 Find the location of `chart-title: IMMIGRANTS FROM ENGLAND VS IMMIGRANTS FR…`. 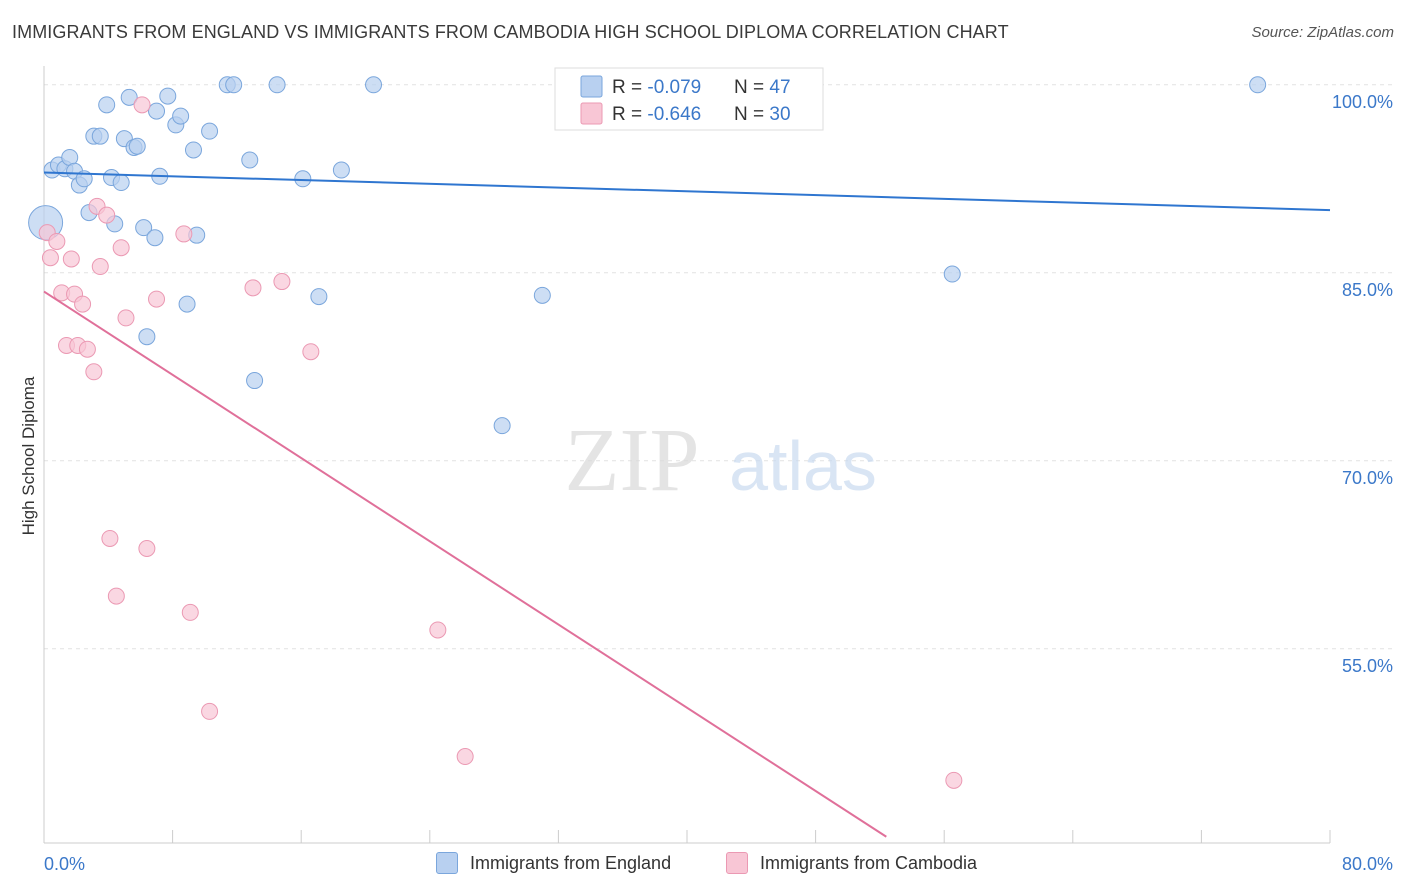

chart-title: IMMIGRANTS FROM ENGLAND VS IMMIGRANTS FR… is located at coordinates (510, 32).